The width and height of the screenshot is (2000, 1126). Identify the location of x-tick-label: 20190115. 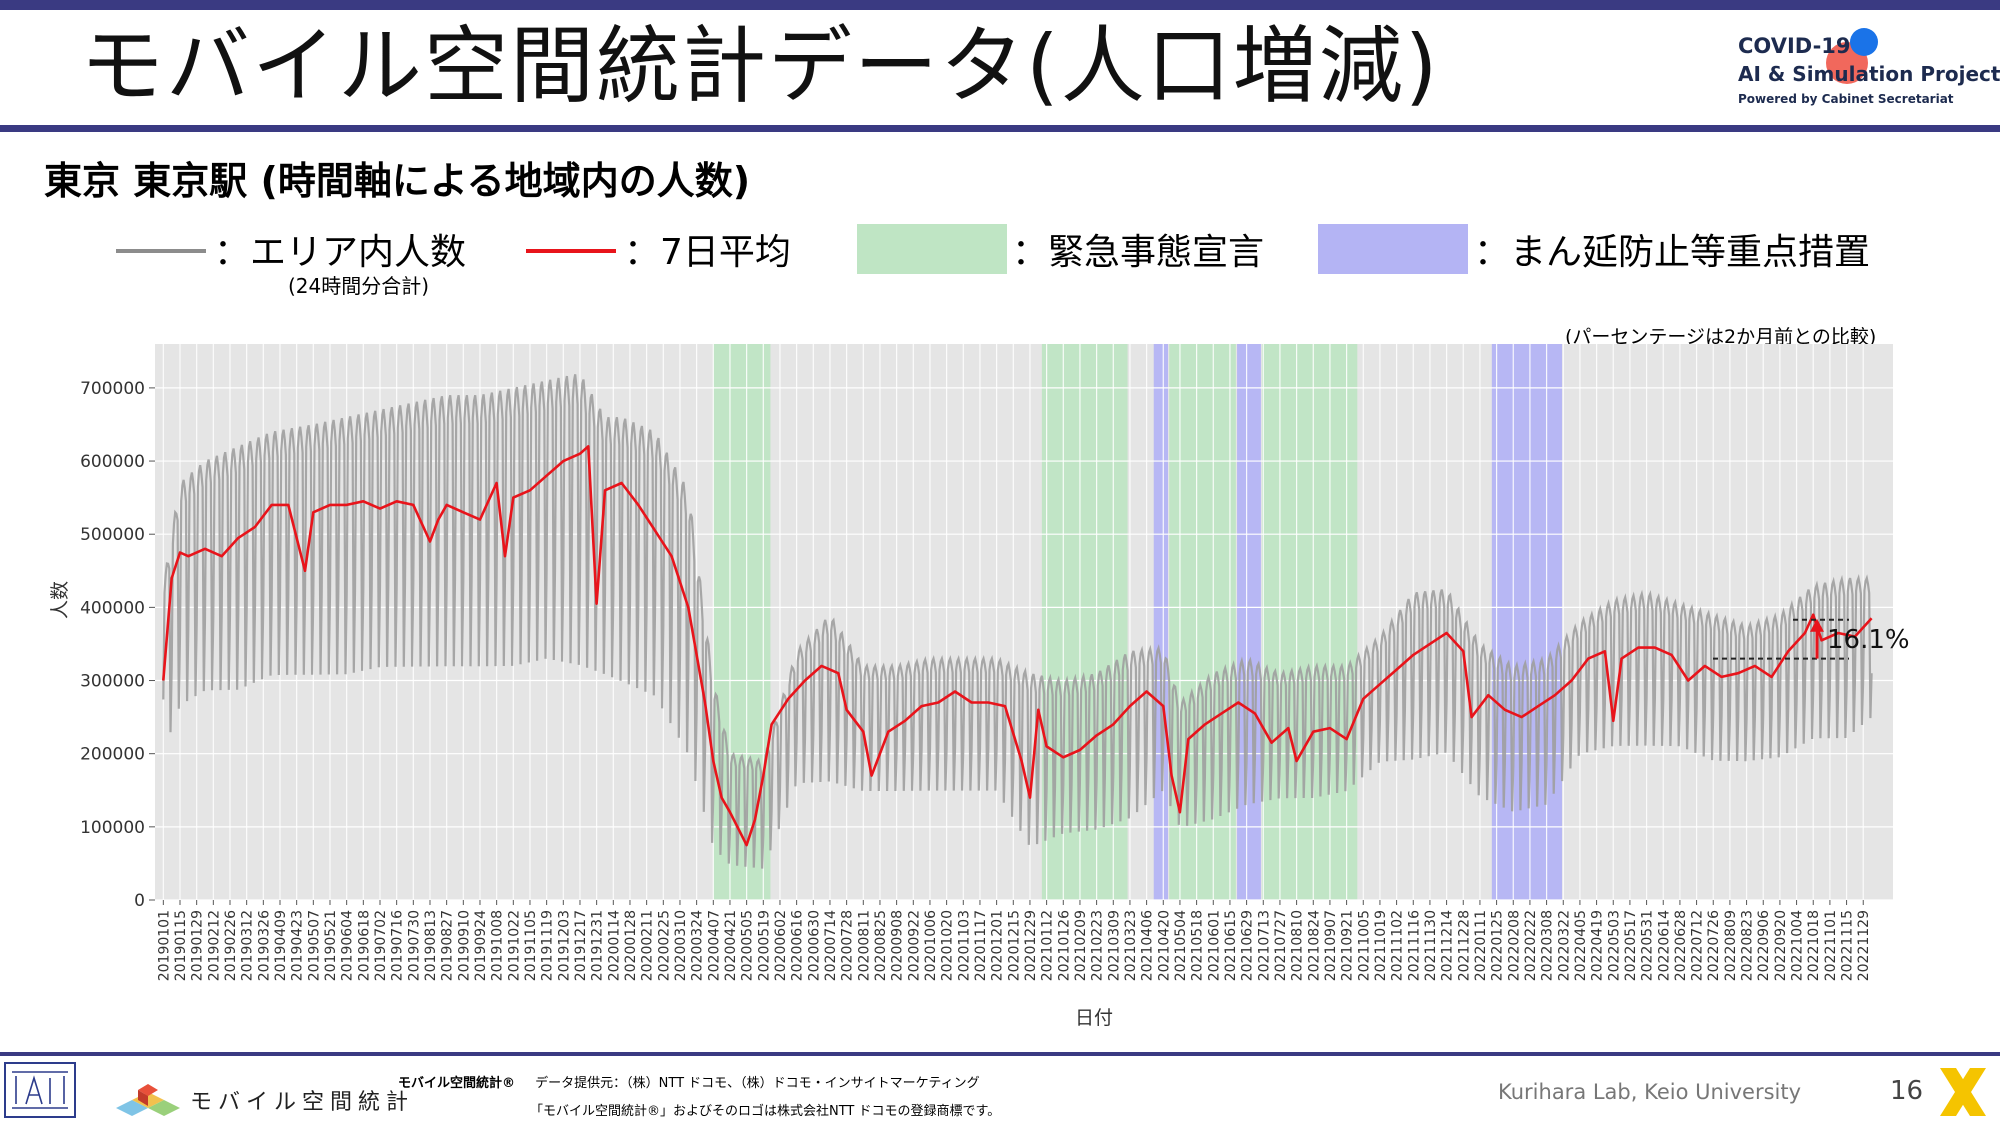
(181, 945).